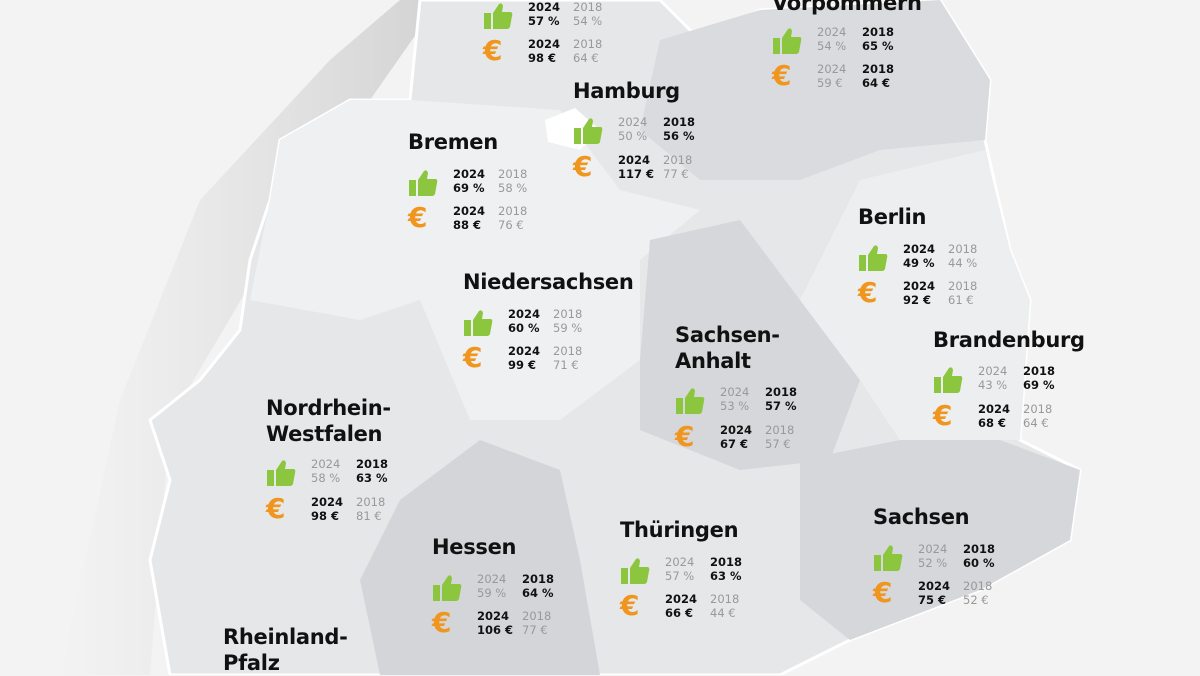  What do you see at coordinates (917, 300) in the screenshot?
I see `price-value-2024: 92 €` at bounding box center [917, 300].